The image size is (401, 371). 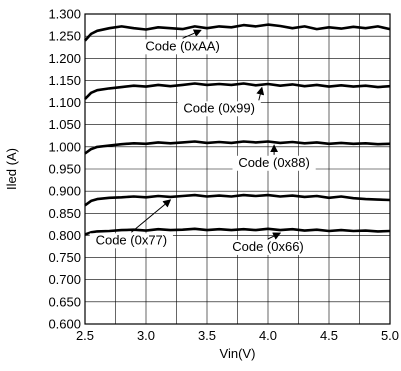 I want to click on y-tick-label: 1.100, so click(x=64, y=102).